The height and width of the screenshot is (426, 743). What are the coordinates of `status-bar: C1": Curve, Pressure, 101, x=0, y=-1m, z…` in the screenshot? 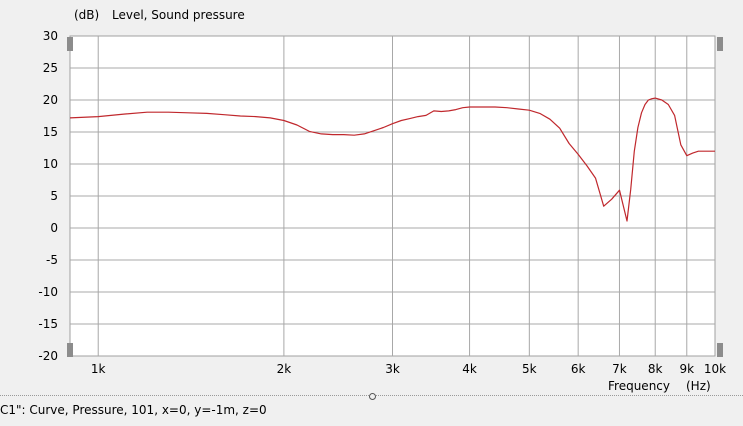 It's located at (371, 409).